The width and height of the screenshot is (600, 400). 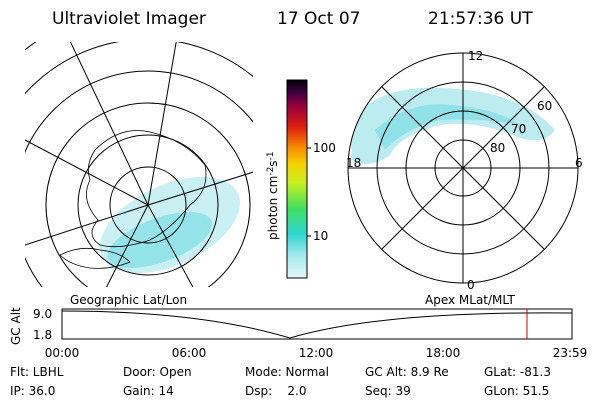 I want to click on y-tick-label: 1.8, so click(x=42, y=335).